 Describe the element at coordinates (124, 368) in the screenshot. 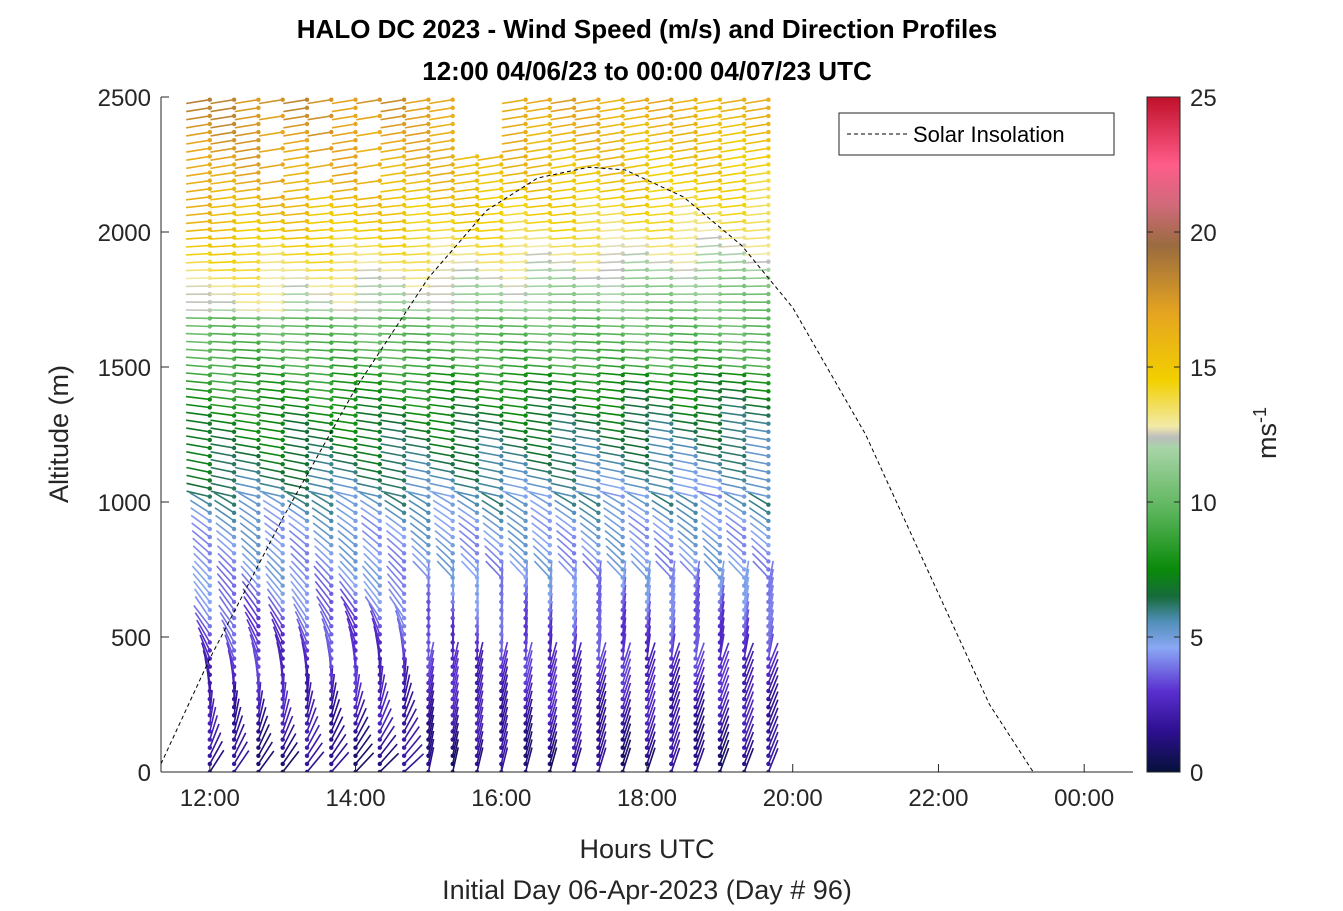

I see `y-tick-label: 1500` at that location.